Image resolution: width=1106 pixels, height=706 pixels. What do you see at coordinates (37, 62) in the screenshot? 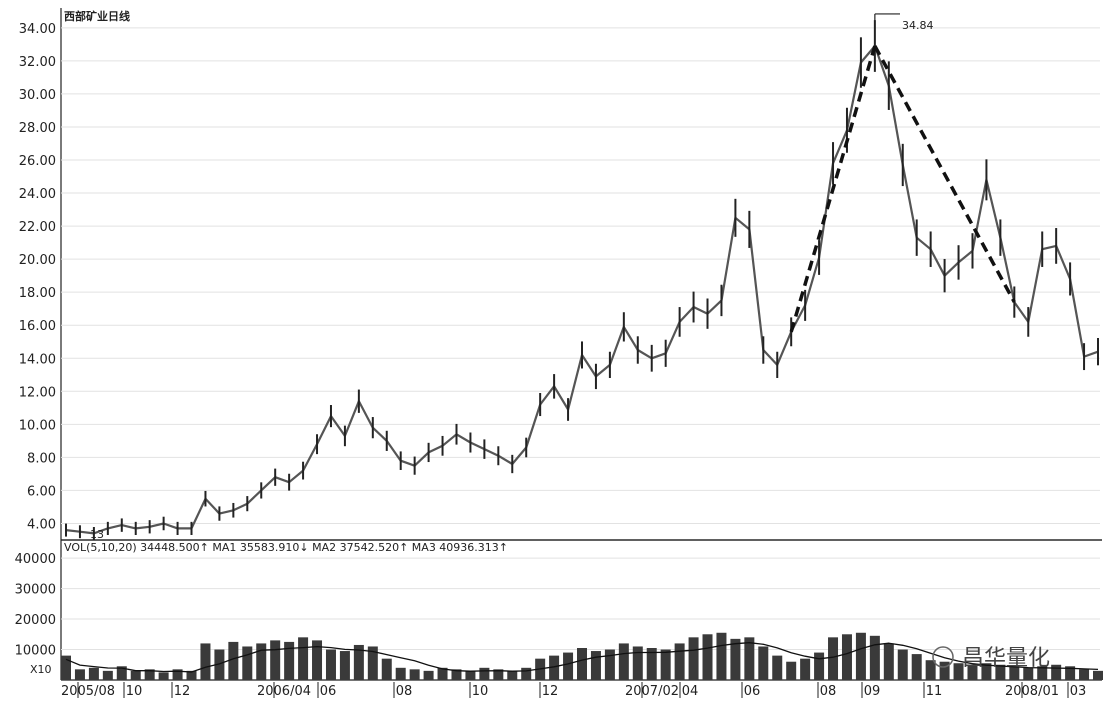
I see `price-tick-label: 32.00` at bounding box center [37, 62].